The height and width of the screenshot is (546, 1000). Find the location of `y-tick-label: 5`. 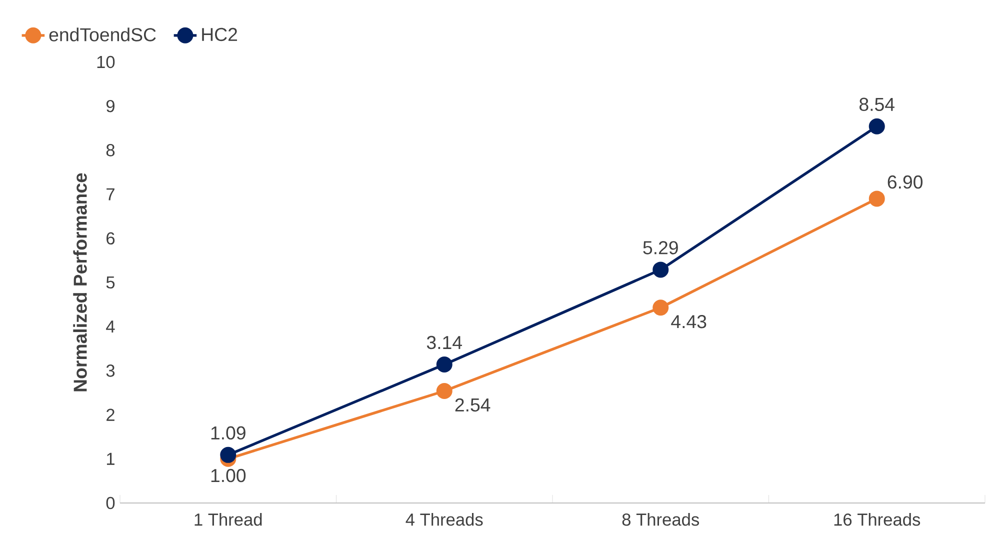

y-tick-label: 5 is located at coordinates (110, 282).